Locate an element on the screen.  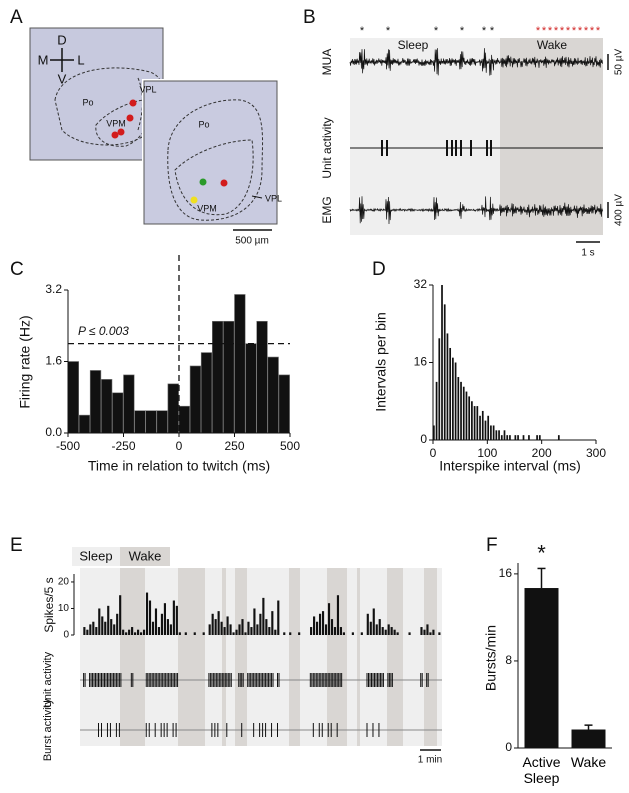
x-axis-label: Interspike interval (ms) is located at coordinates (510, 466).